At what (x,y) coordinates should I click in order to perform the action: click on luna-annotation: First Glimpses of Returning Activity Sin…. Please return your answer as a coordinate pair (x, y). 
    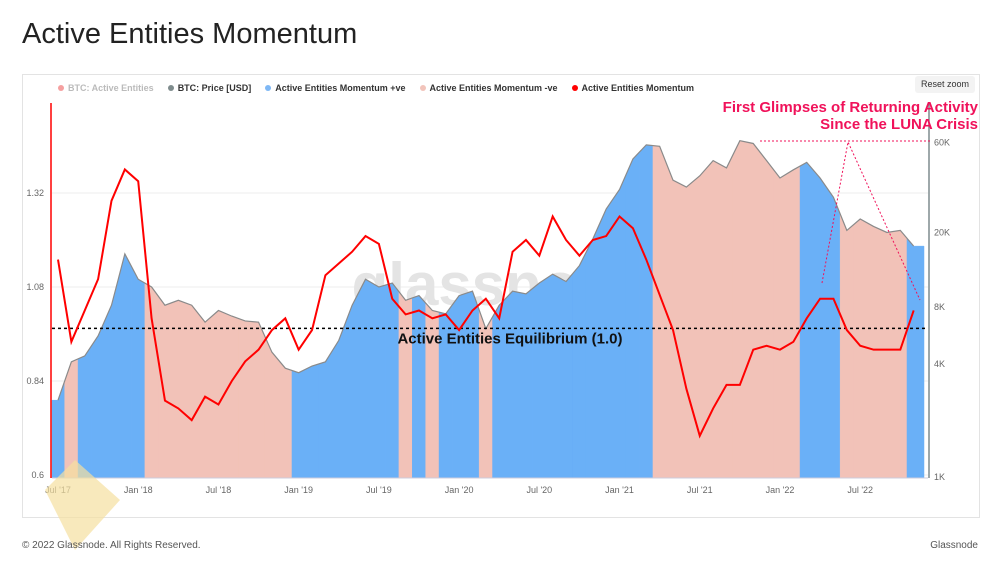
    Looking at the image, I should click on (850, 116).